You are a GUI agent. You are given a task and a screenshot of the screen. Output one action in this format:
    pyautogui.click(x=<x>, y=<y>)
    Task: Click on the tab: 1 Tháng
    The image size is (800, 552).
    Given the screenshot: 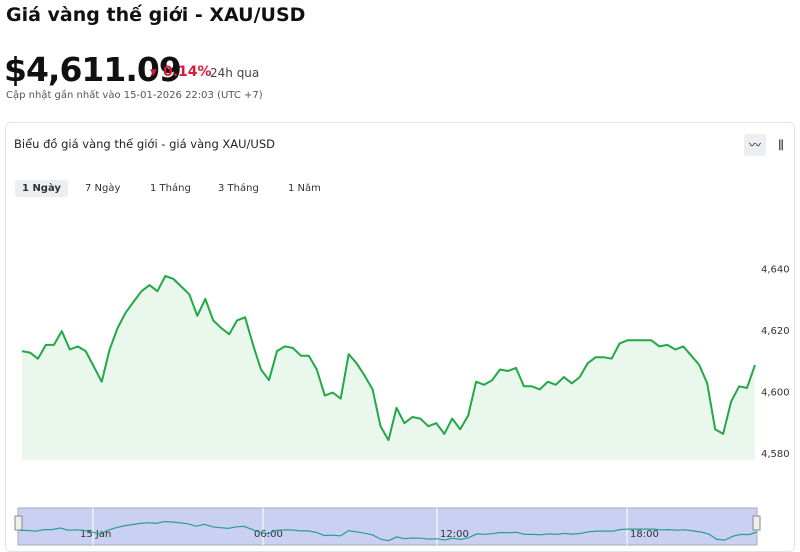 What is the action you would take?
    pyautogui.click(x=170, y=188)
    